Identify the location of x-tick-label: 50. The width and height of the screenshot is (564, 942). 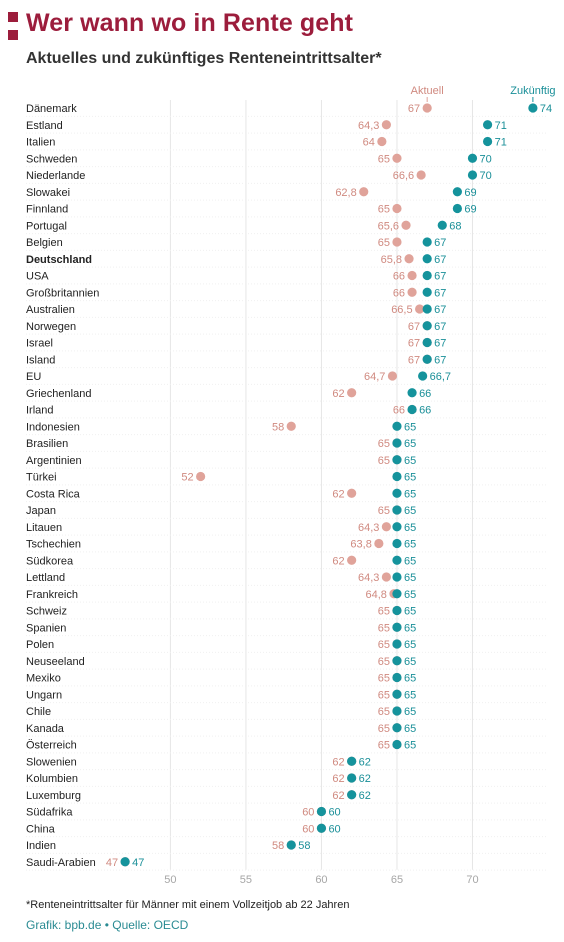
(170, 880).